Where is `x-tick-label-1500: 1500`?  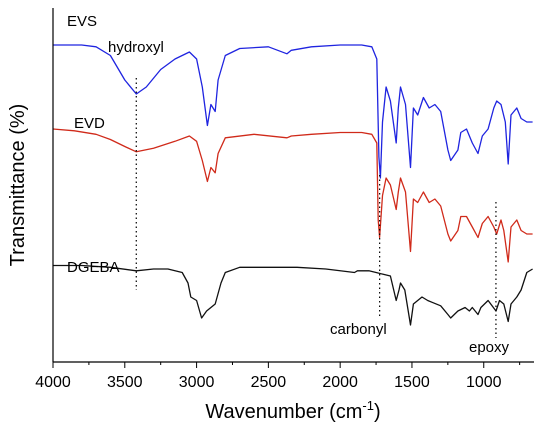 x-tick-label-1500: 1500 is located at coordinates (412, 382).